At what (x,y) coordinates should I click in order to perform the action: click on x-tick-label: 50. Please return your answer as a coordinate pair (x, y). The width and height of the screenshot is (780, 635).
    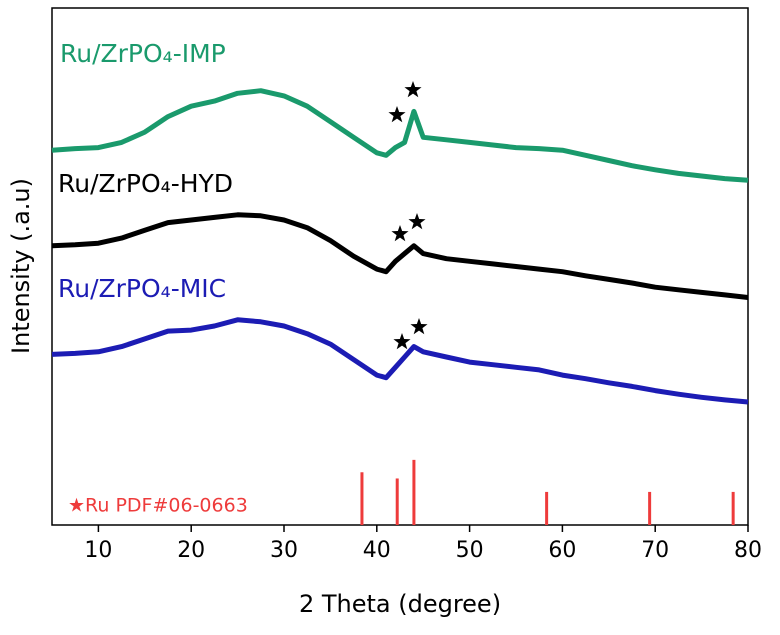
    Looking at the image, I should click on (470, 550).